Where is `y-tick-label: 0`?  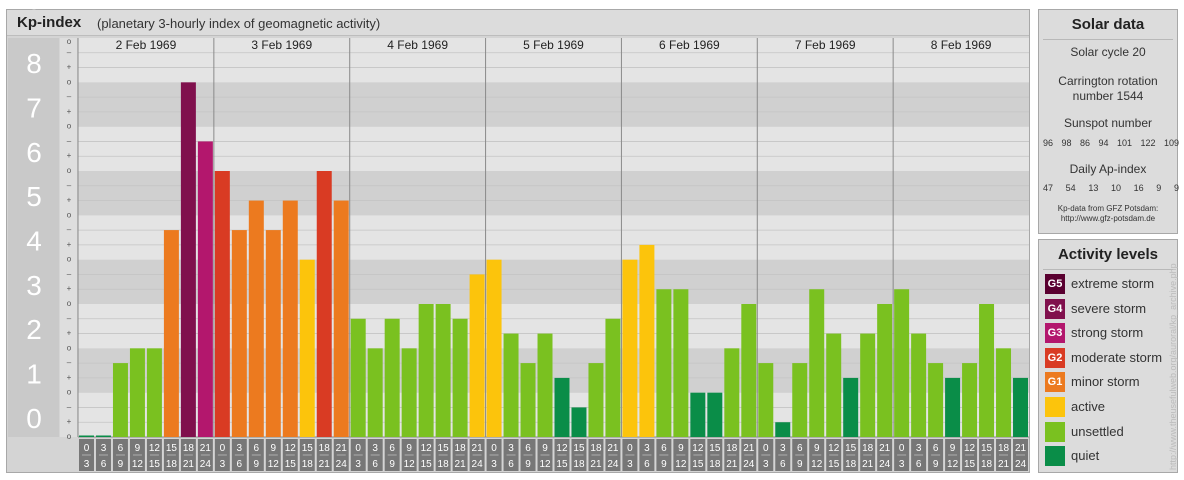
y-tick-label: 0 is located at coordinates (34, 418).